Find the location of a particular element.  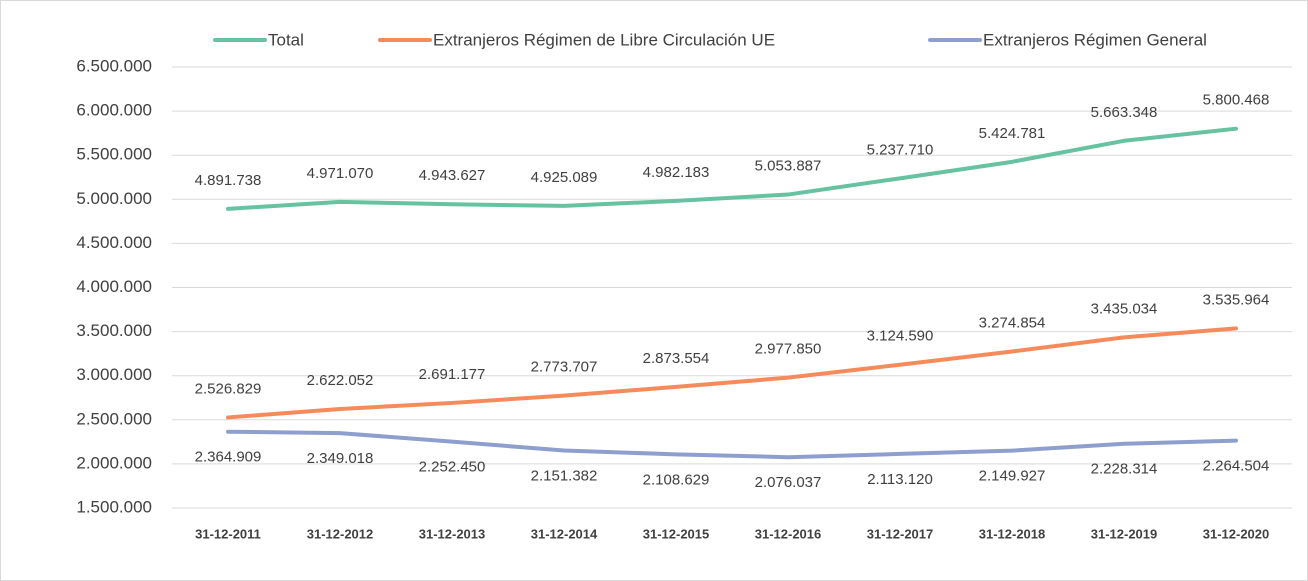

data-label: 2.691.177 is located at coordinates (452, 374).